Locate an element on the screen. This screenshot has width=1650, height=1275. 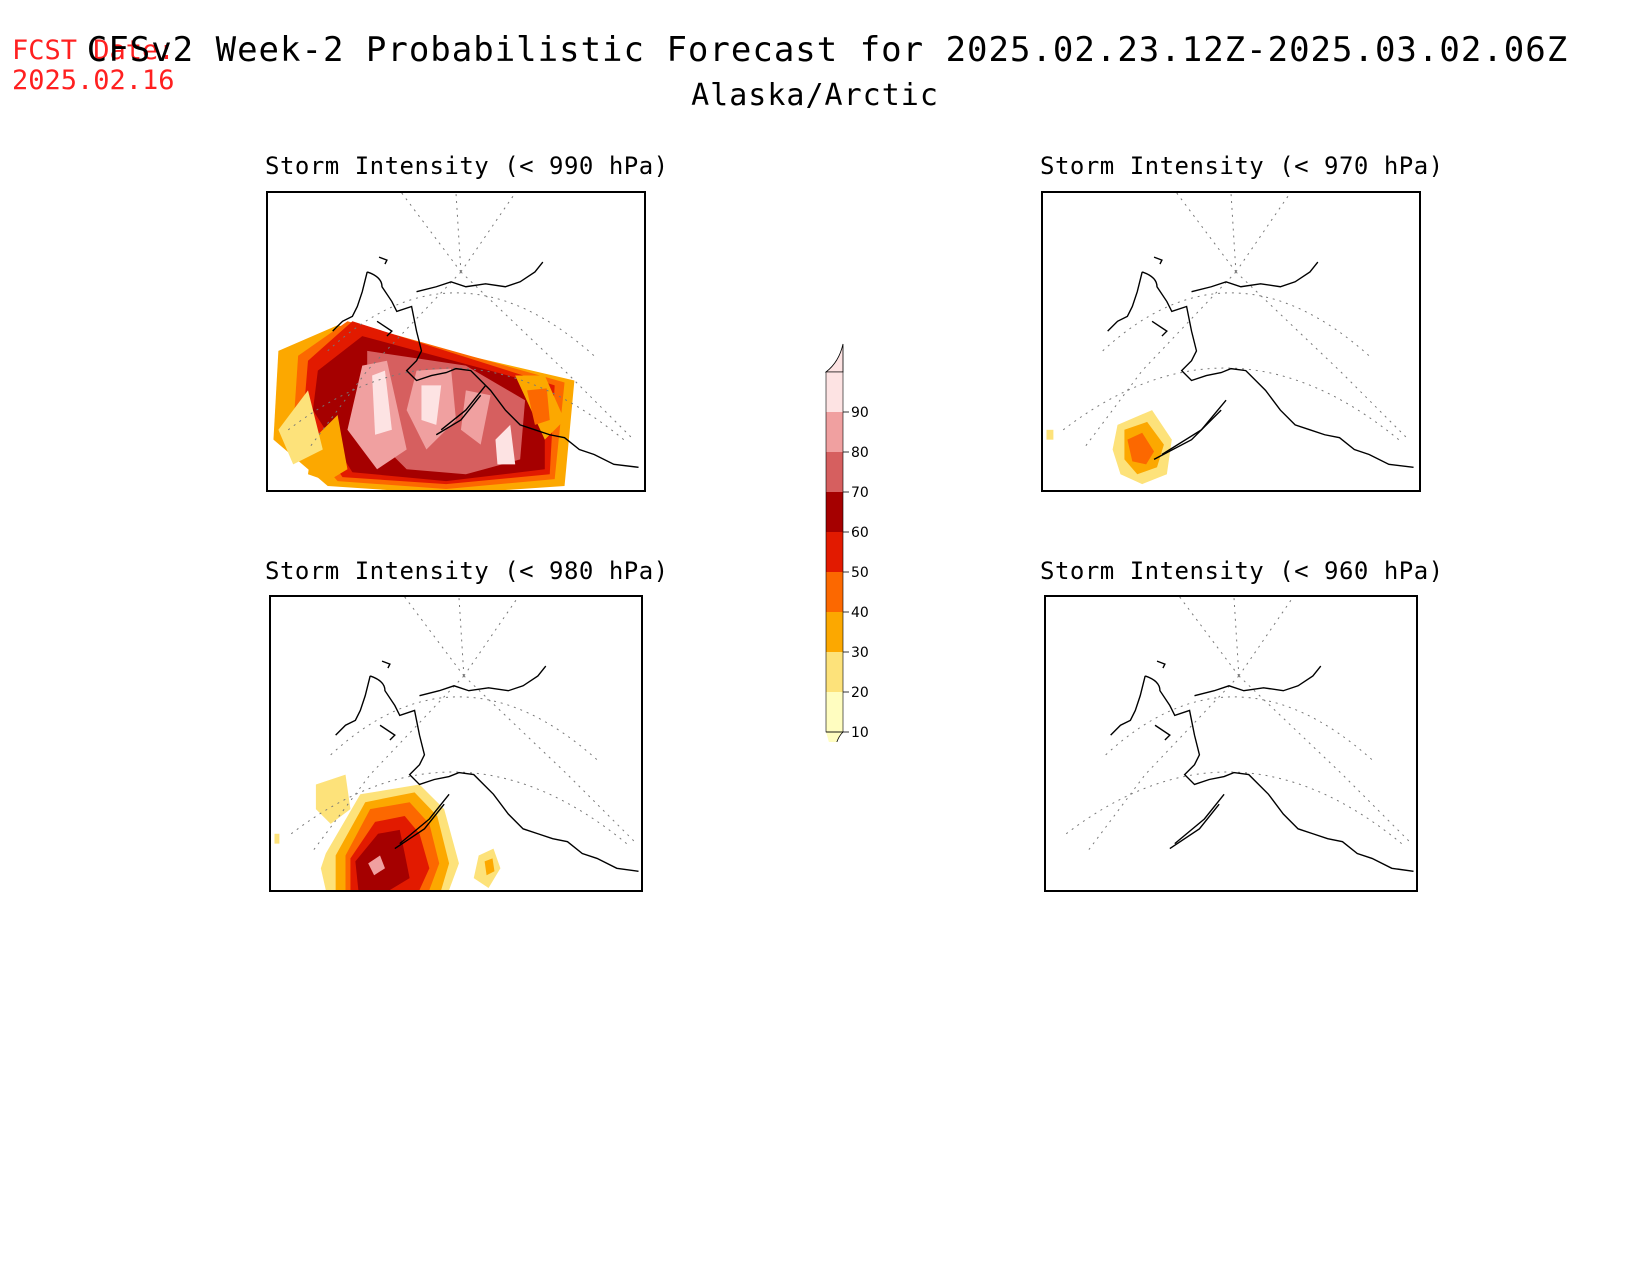
colorbar-label: 20 is located at coordinates (860, 693).